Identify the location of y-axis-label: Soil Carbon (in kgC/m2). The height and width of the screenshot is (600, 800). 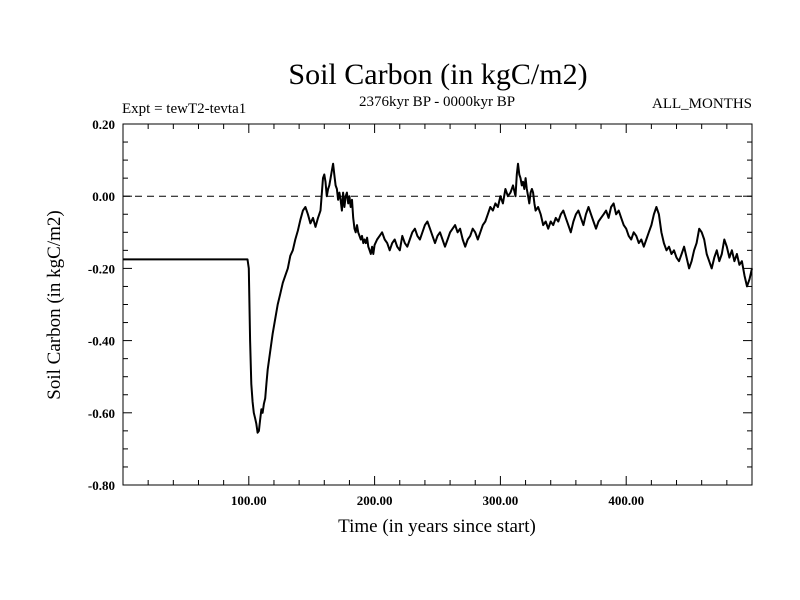
(54, 304).